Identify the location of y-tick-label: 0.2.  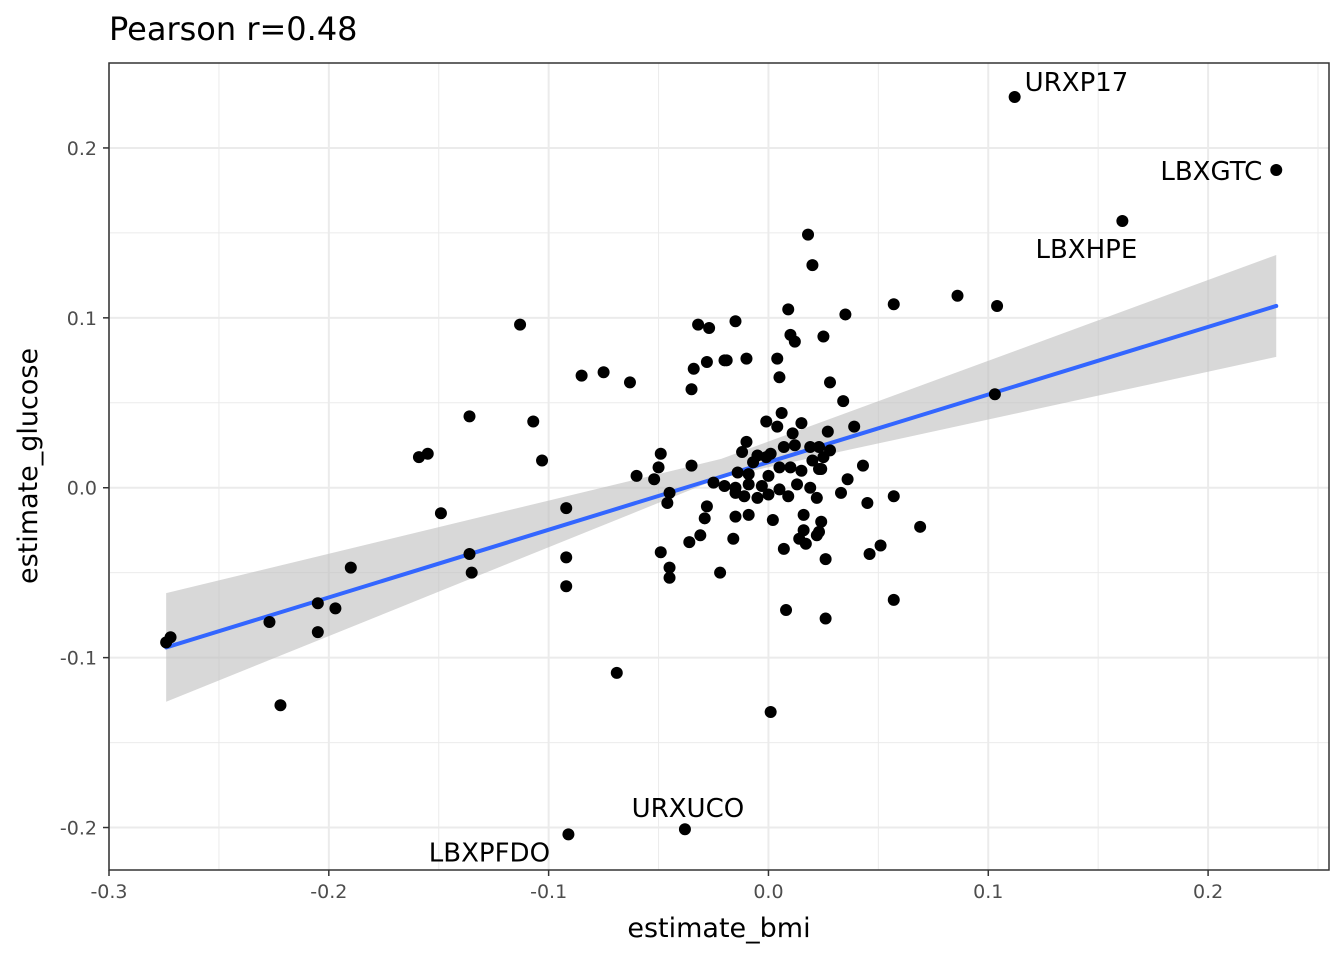
(82, 149).